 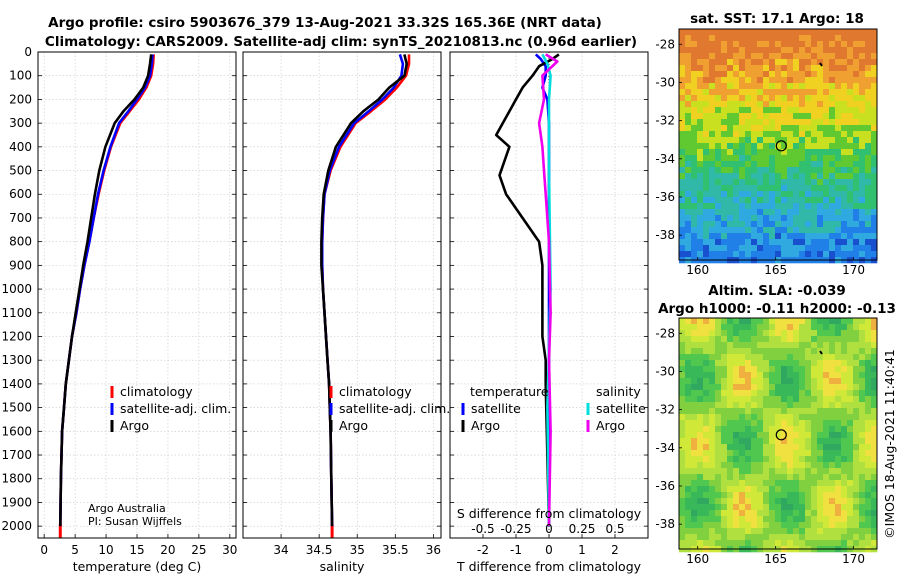 What do you see at coordinates (509, 391) in the screenshot?
I see `legend-temperature-heading: temperature` at bounding box center [509, 391].